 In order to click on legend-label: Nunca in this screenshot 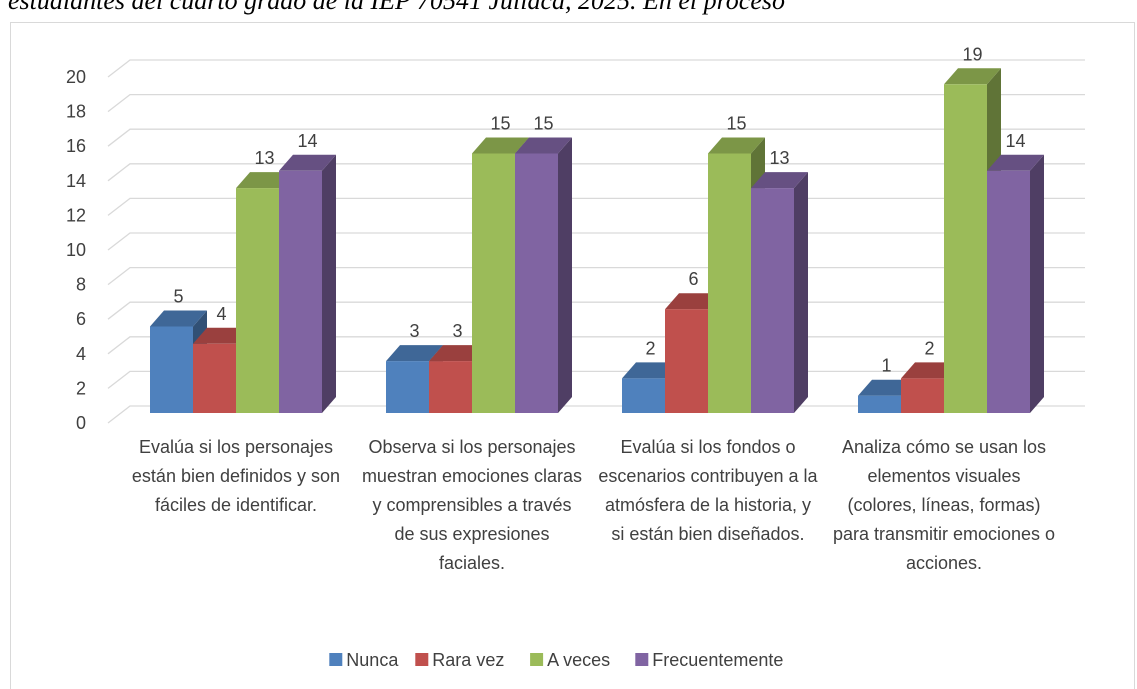, I will do `click(372, 660)`.